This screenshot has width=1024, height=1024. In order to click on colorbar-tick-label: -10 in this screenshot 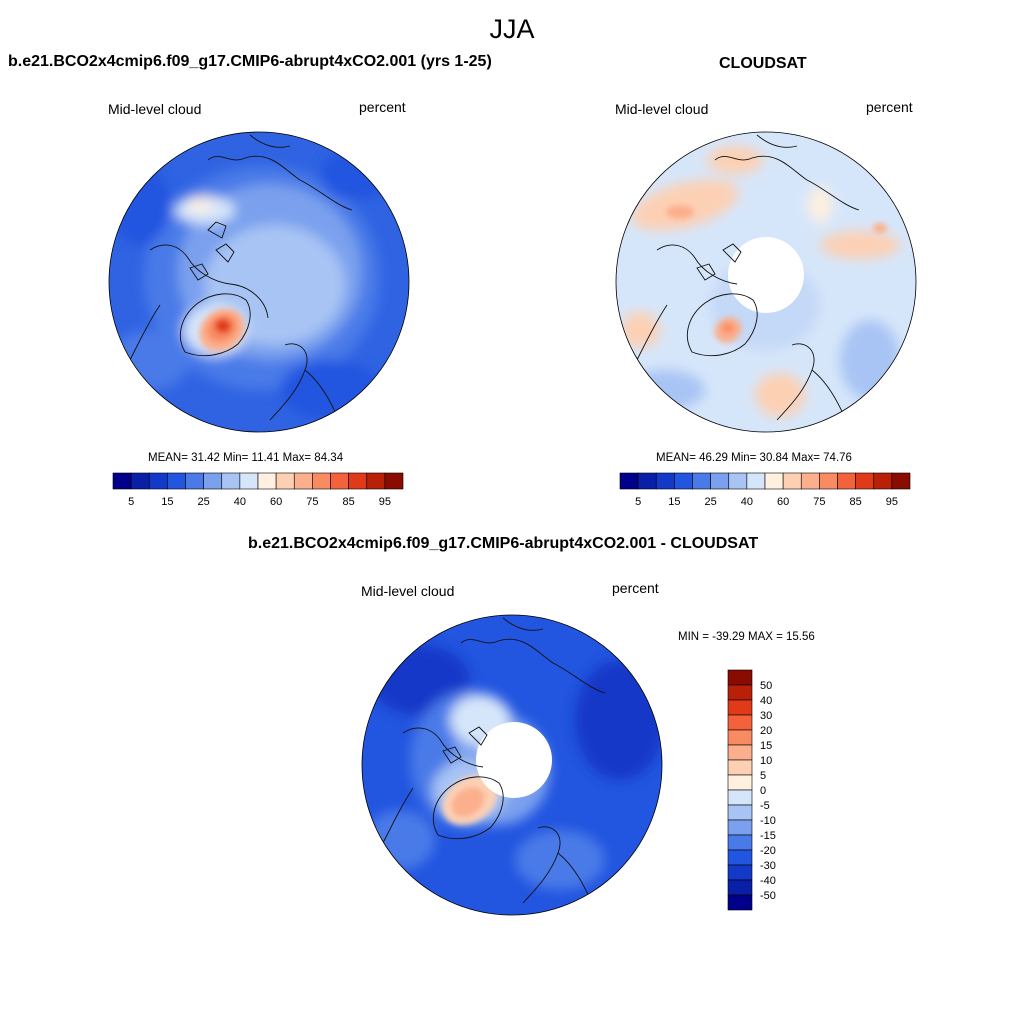, I will do `click(768, 821)`.